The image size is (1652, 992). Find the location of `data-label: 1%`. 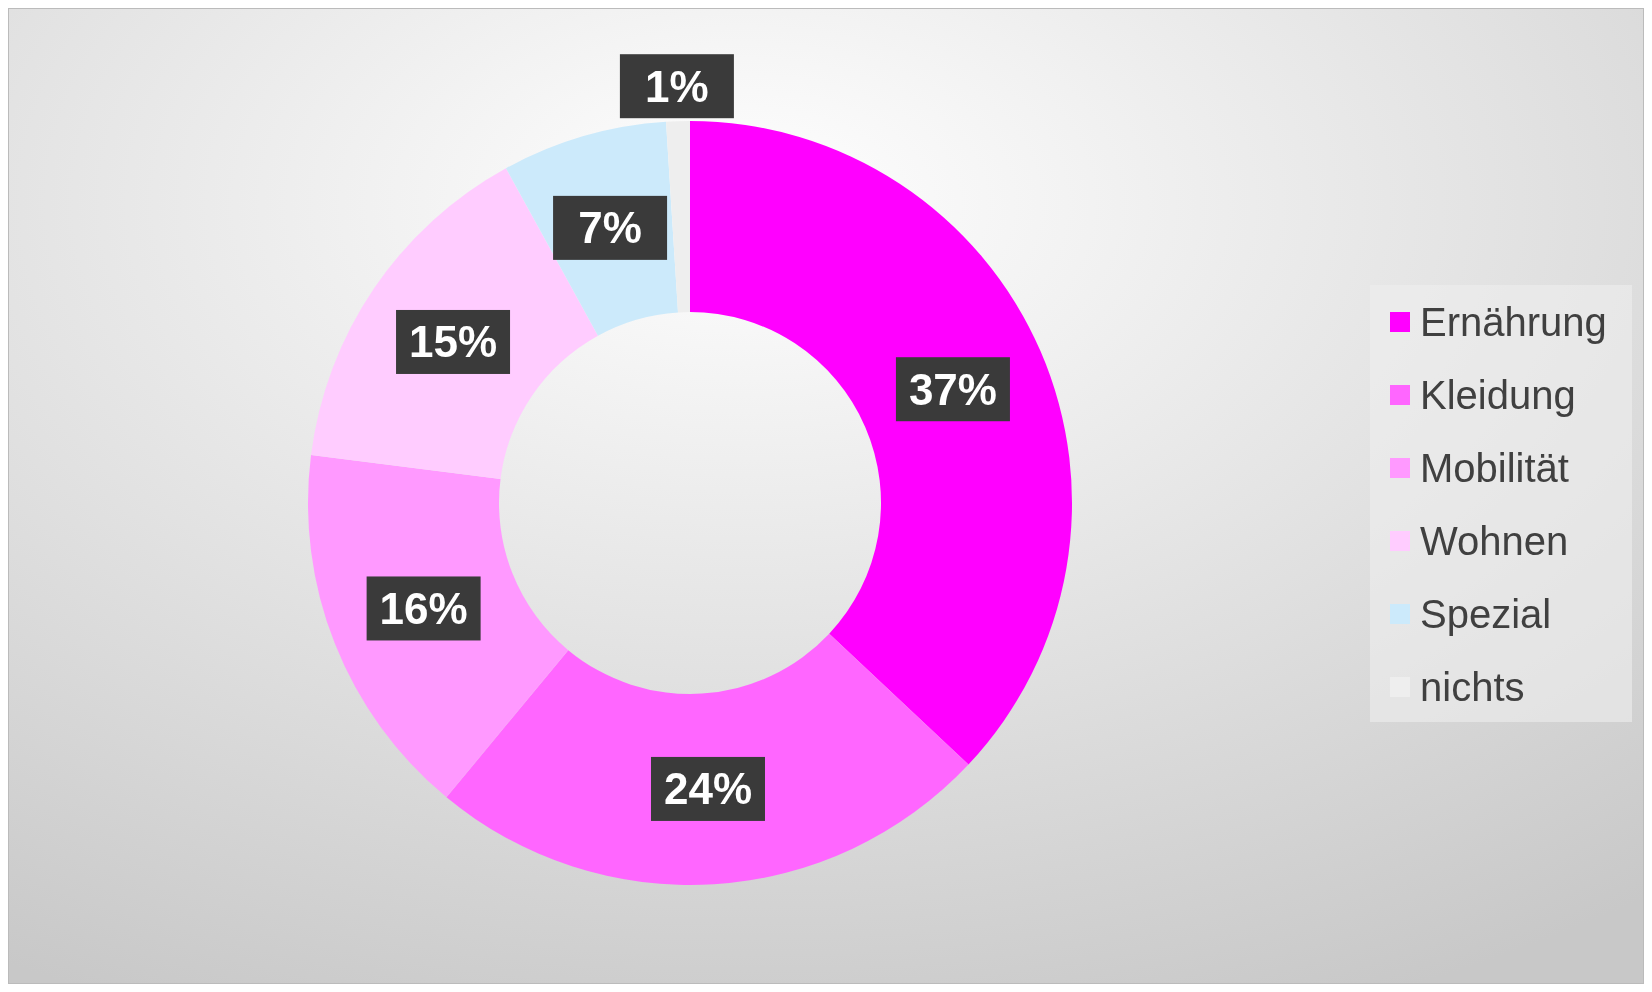

data-label: 1% is located at coordinates (677, 86).